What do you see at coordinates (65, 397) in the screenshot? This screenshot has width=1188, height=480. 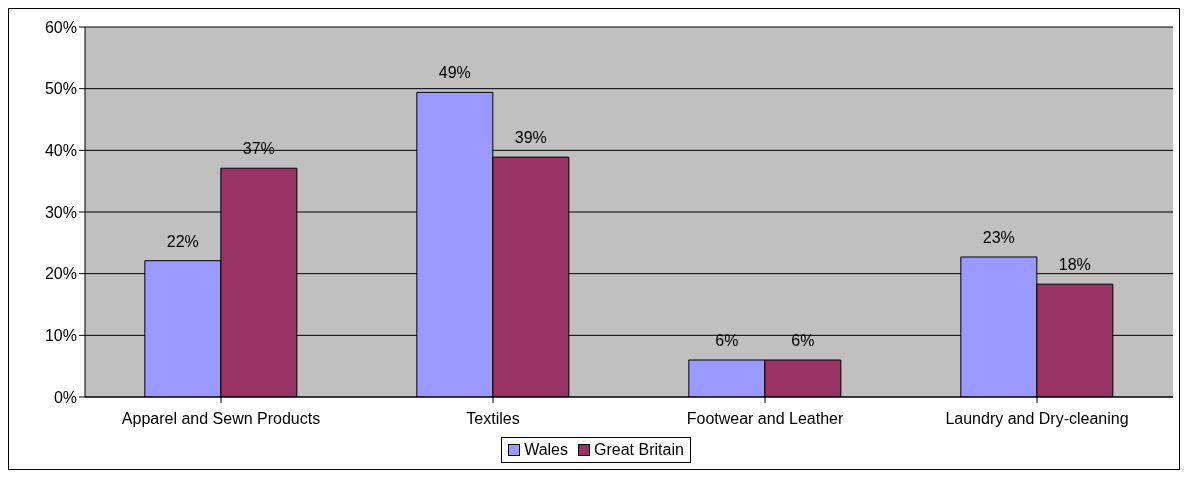 I see `y-tick-label: 0%` at bounding box center [65, 397].